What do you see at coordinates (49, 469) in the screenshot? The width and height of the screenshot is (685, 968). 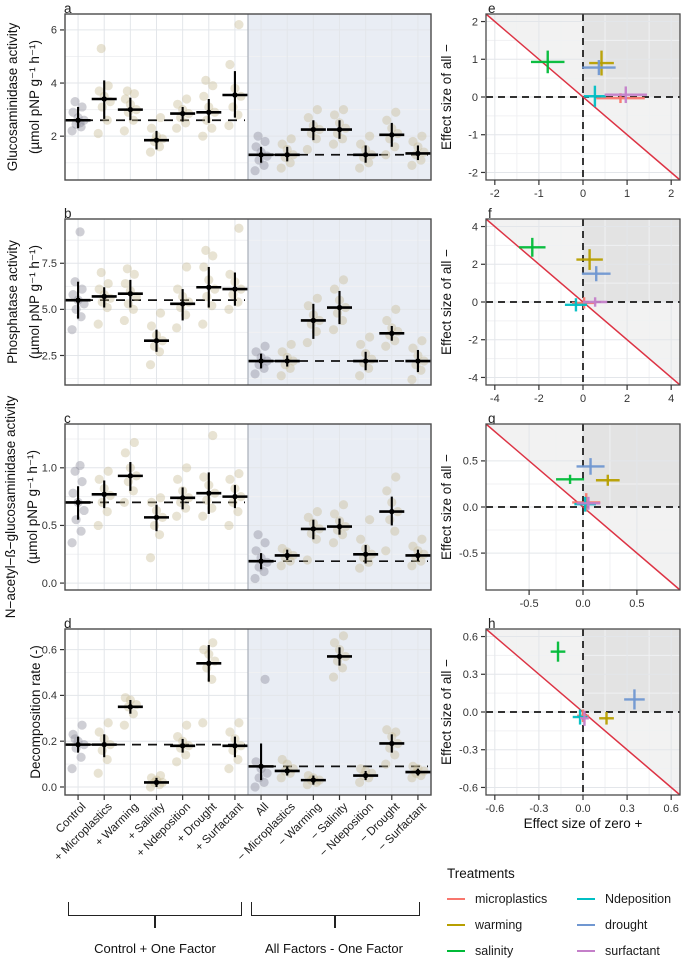 I see `svg-text: 1.0` at bounding box center [49, 469].